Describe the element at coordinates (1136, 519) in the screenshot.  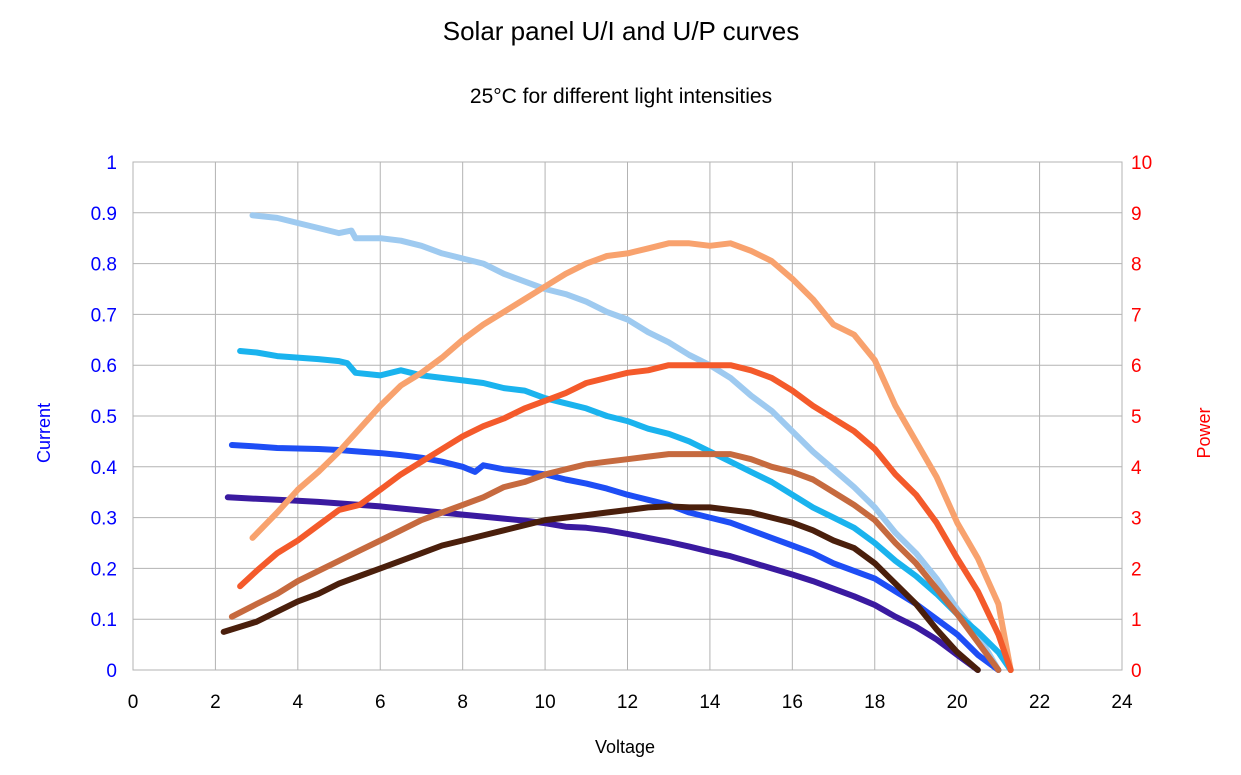
I see `y2-tick-label: 3` at that location.